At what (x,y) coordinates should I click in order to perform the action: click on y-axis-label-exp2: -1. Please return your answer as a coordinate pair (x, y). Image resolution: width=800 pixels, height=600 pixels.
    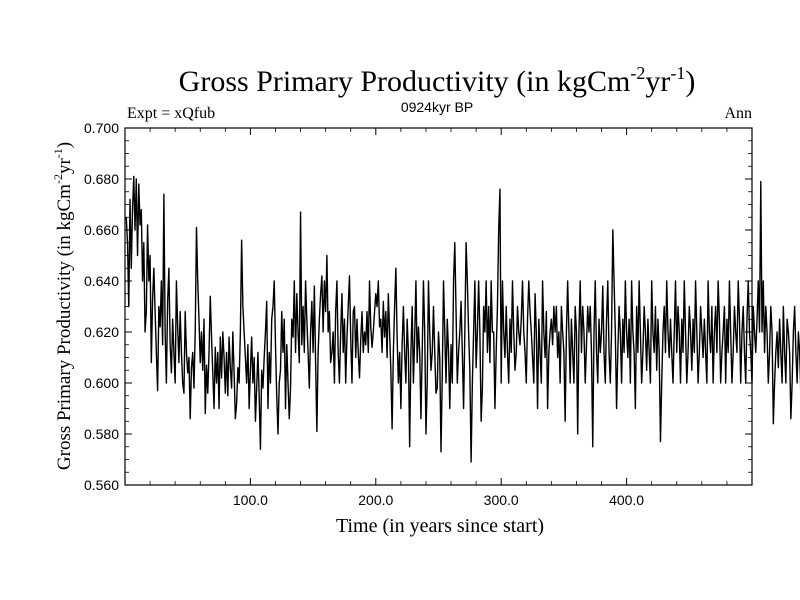
    Looking at the image, I should click on (58, 153).